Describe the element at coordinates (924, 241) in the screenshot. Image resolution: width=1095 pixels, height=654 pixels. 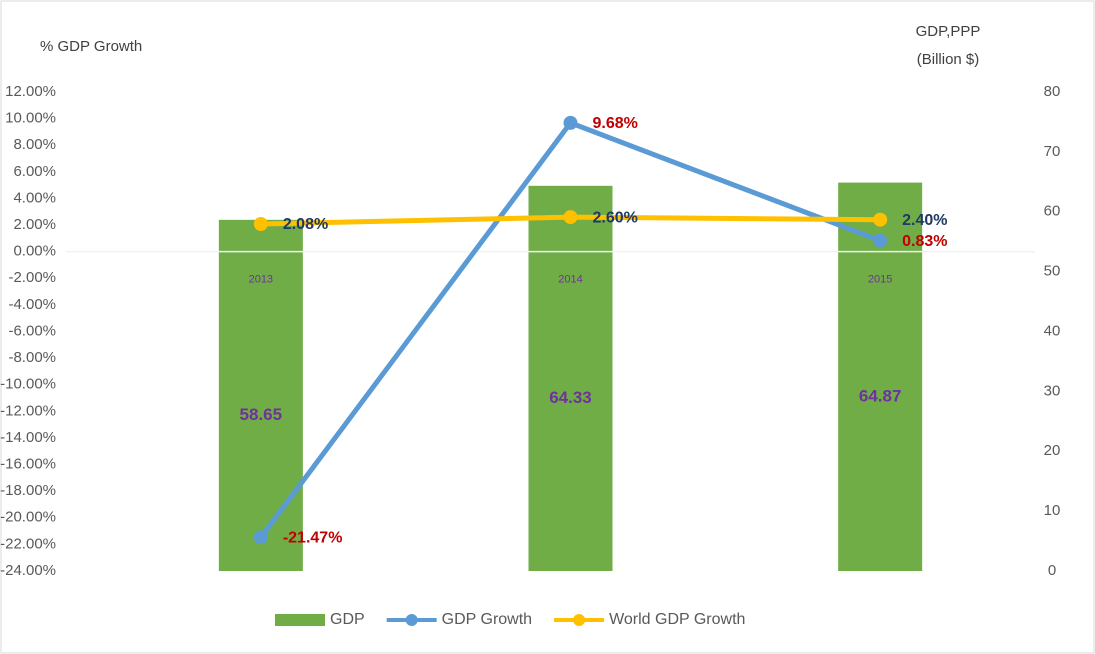
I see `data-label: 0.83%` at that location.